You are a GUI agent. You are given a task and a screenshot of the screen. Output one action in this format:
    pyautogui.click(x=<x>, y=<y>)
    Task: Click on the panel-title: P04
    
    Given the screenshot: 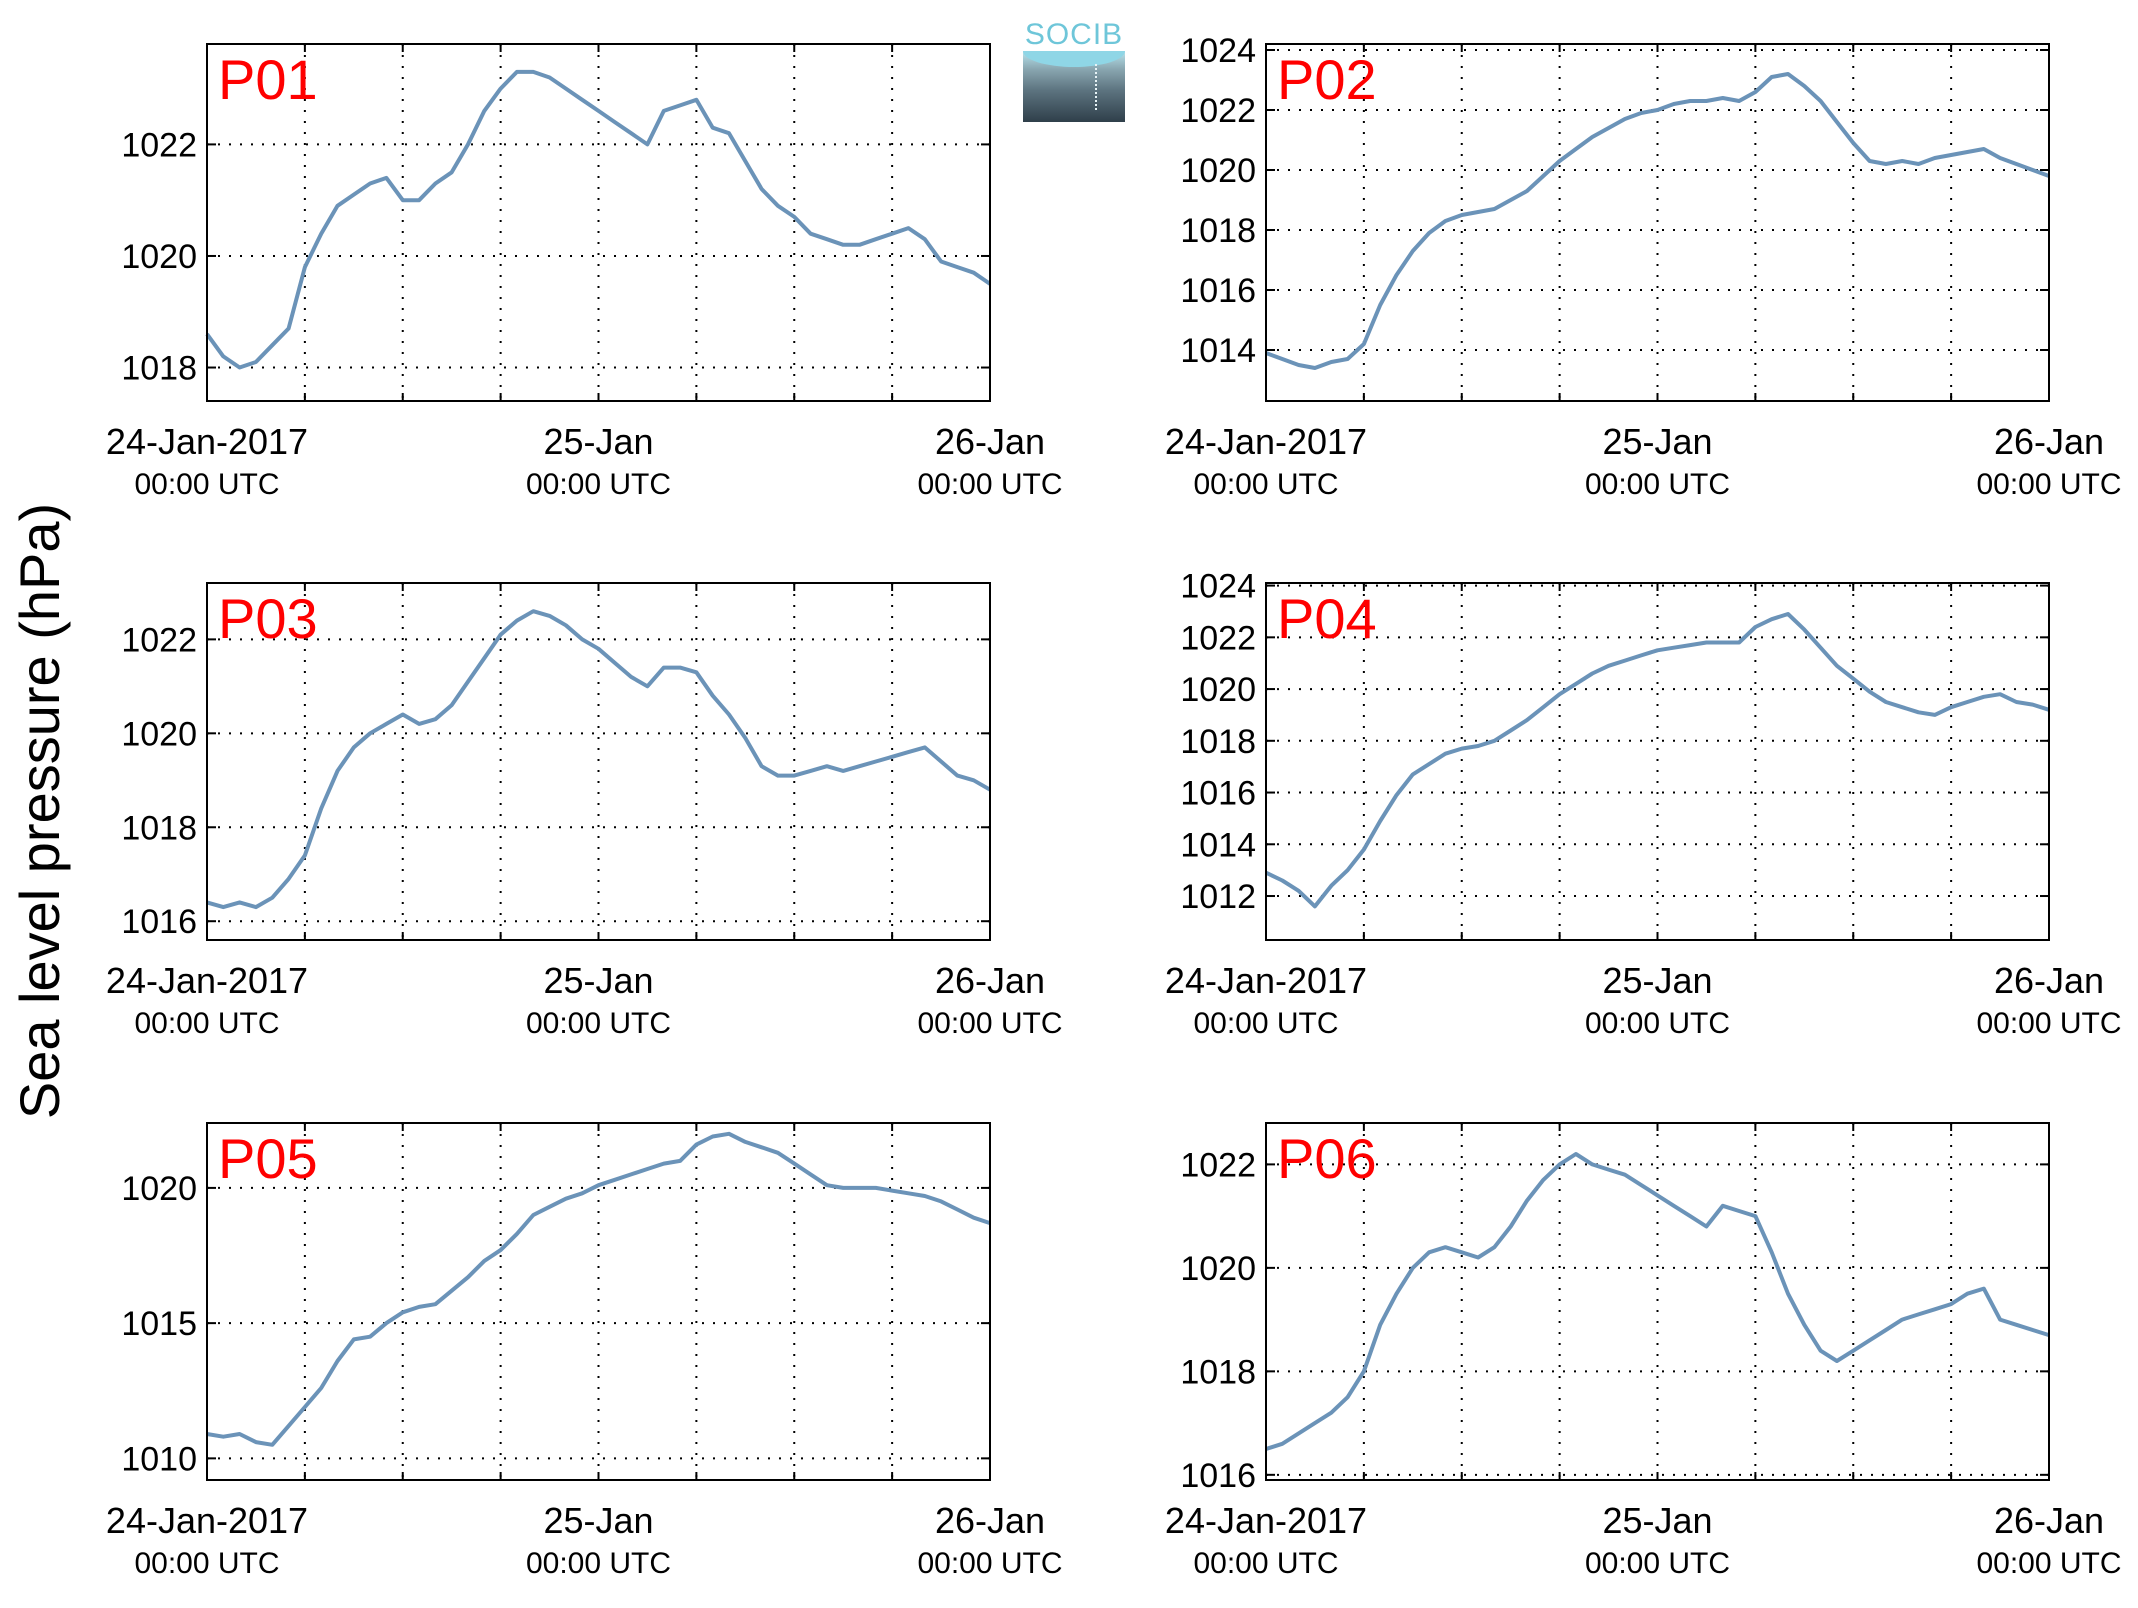 What is the action you would take?
    pyautogui.click(x=1327, y=618)
    